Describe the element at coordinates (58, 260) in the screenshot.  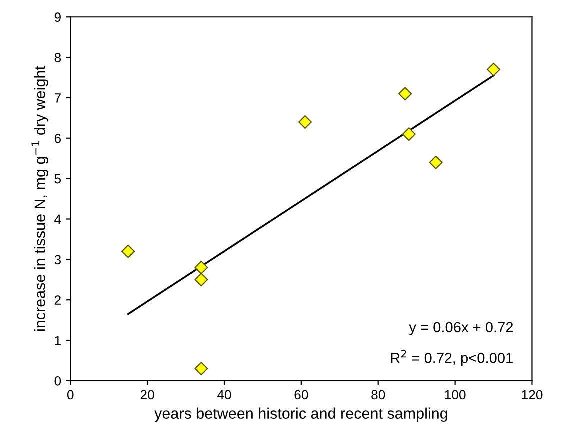
I see `y-tick-label: 3` at that location.